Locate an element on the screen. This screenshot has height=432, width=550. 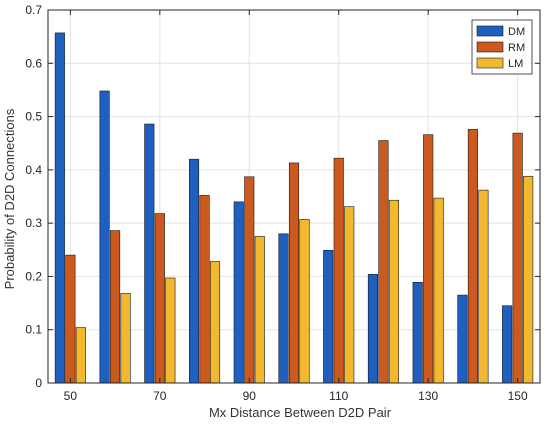
legend-swatch-dm is located at coordinates (490, 31).